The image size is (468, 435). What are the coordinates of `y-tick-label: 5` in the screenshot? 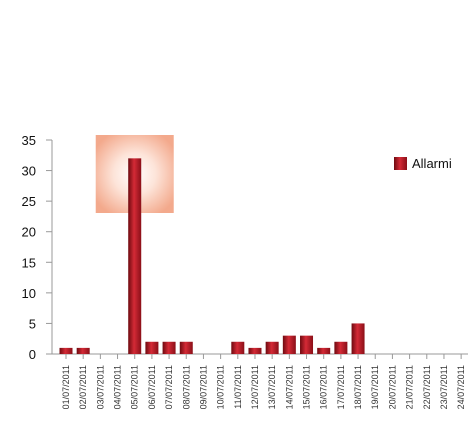 It's located at (32, 323).